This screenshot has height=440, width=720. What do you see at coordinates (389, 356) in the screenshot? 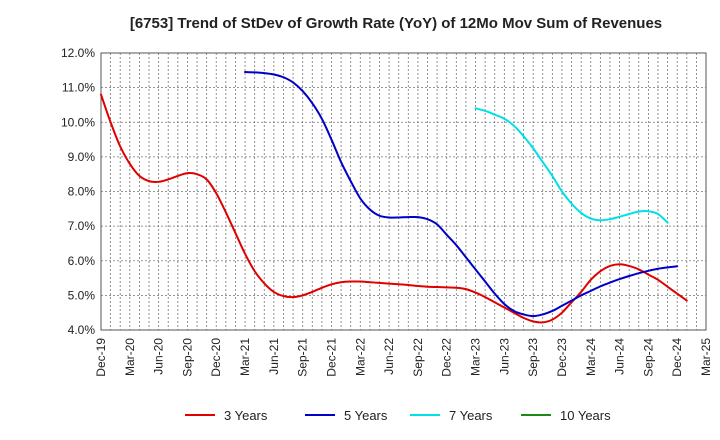
I see `x-tick-label: Jun-22` at bounding box center [389, 356].